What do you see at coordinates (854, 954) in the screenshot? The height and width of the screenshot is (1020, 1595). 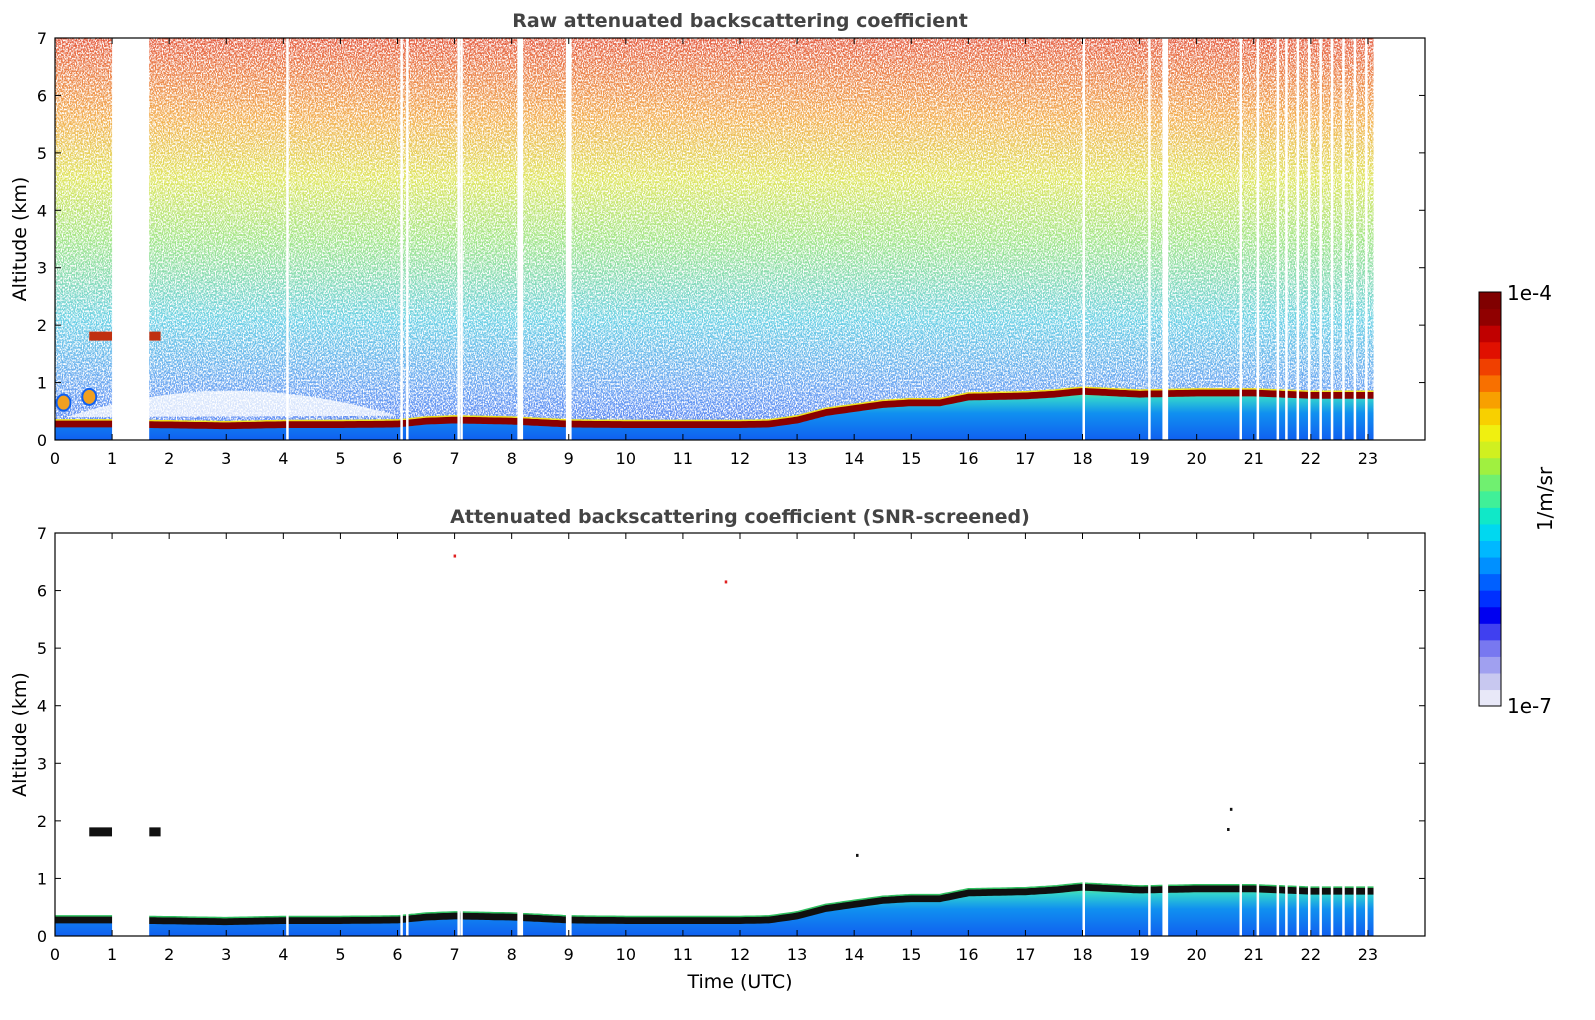 I see `x-tick-label: 14` at bounding box center [854, 954].